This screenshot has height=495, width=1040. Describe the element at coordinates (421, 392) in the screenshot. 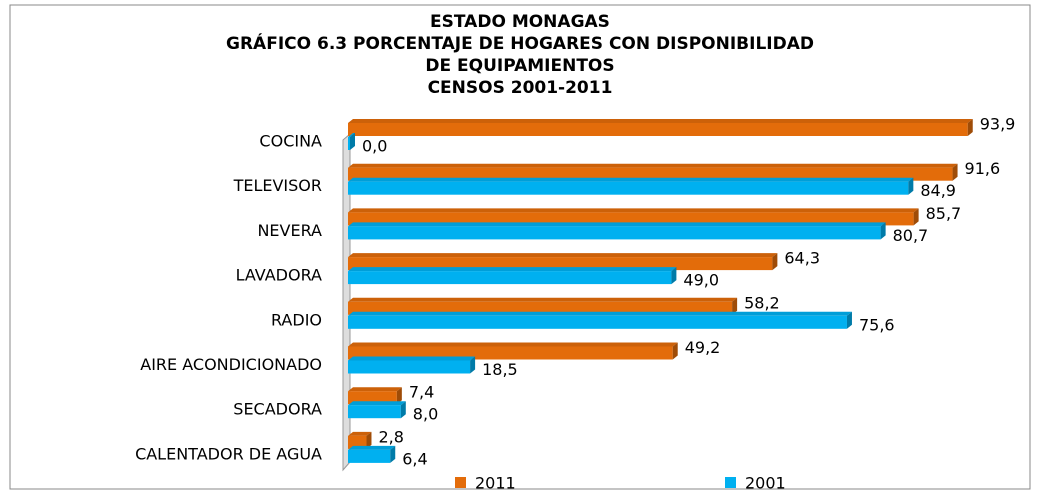

I see `data-label: 7,4` at that location.